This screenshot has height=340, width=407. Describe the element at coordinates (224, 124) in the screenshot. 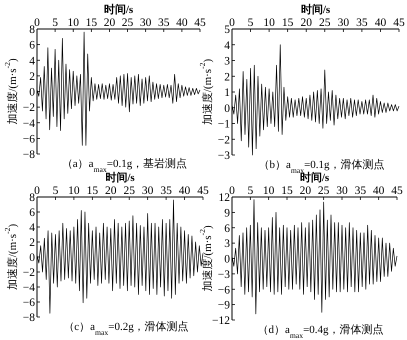

I see `y-tick-label: −1` at that location.